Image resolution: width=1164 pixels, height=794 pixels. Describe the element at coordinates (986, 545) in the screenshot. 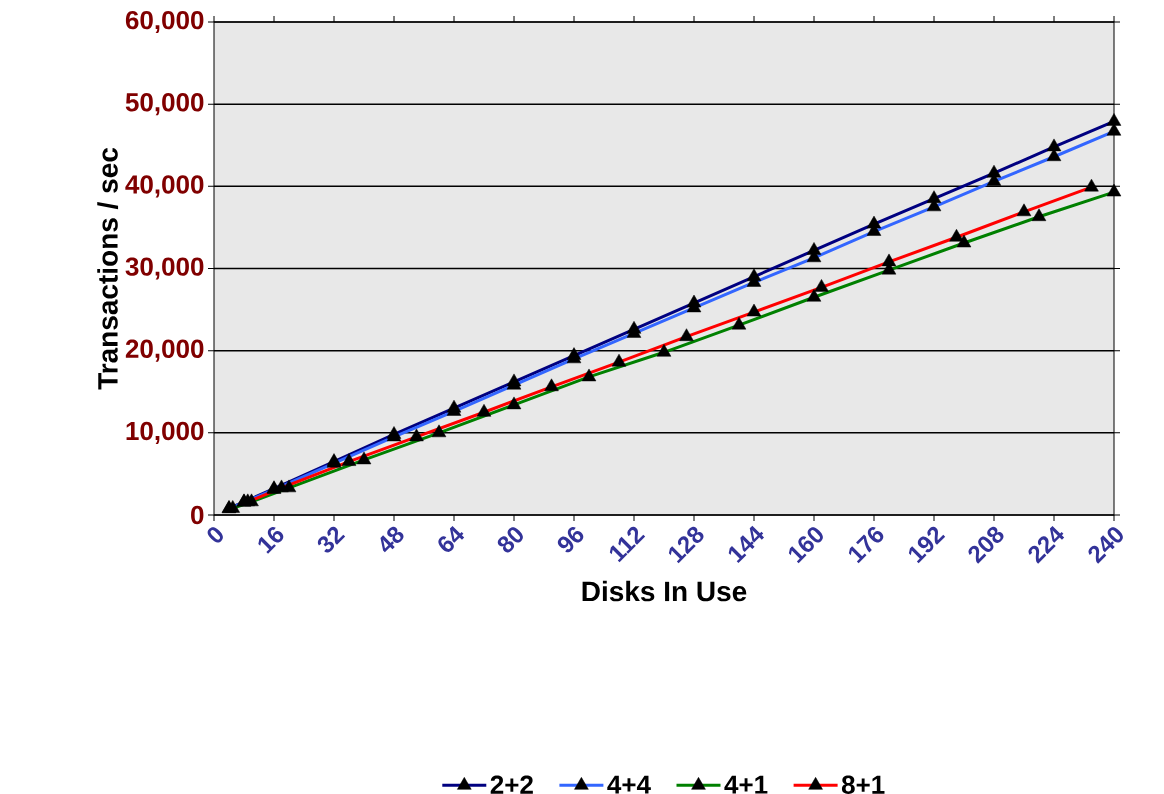

I see `x-tick-label: 208` at that location.